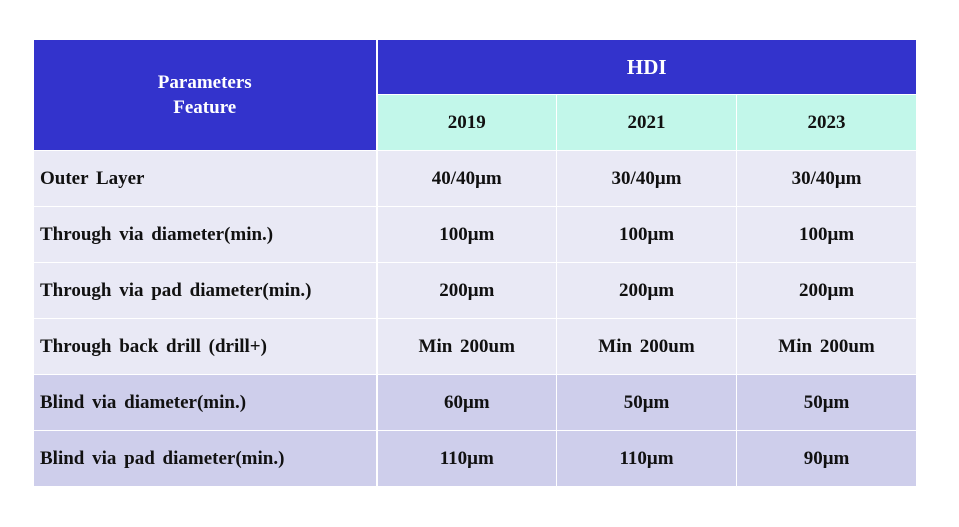 Image resolution: width=959 pixels, height=527 pixels. Describe the element at coordinates (646, 346) in the screenshot. I see `value-2021: Min 200um` at that location.